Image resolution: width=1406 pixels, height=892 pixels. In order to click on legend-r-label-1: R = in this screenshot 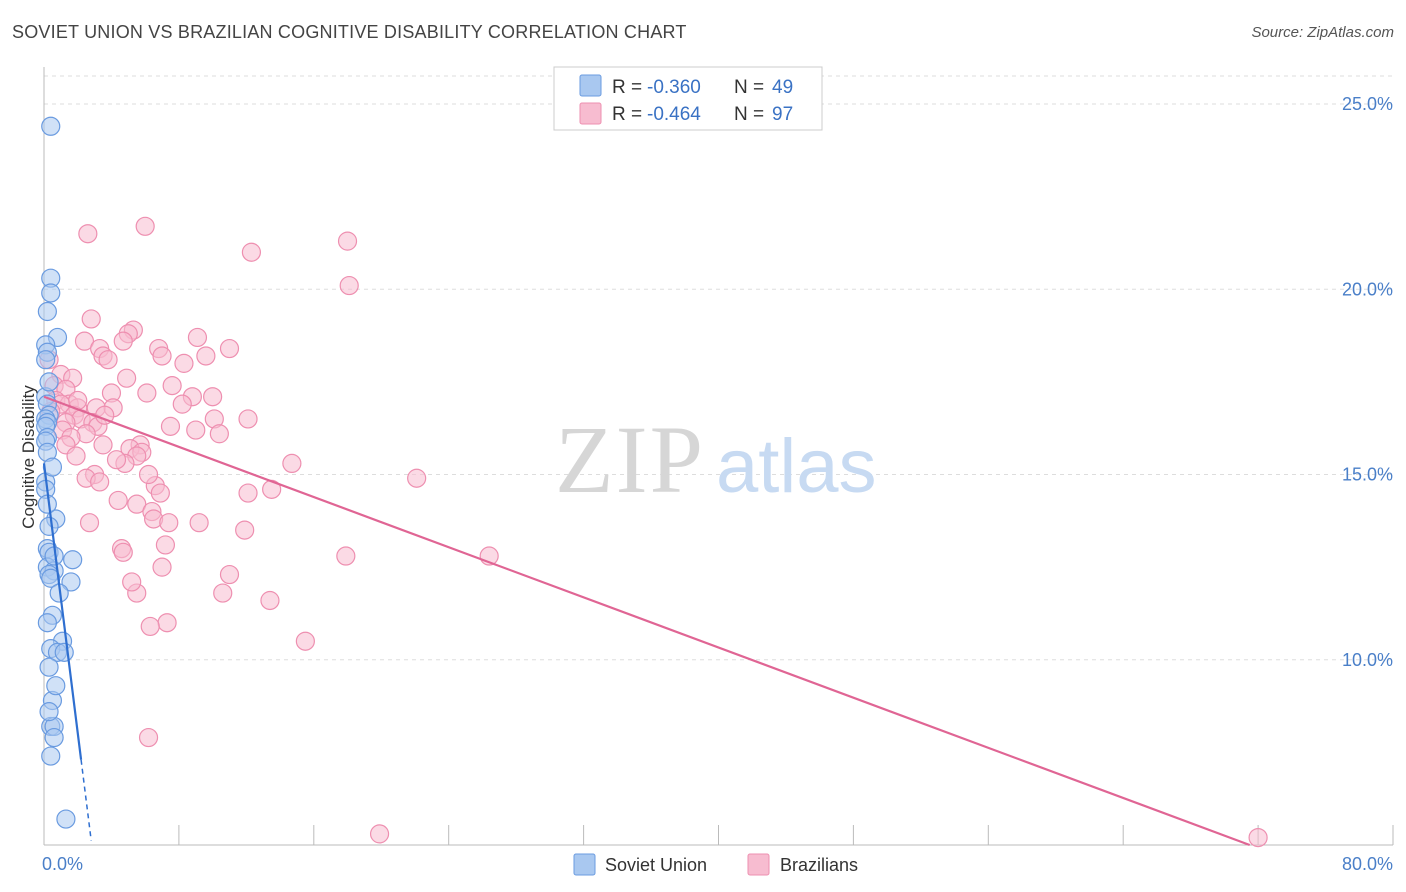, I will do `click(627, 87)`.